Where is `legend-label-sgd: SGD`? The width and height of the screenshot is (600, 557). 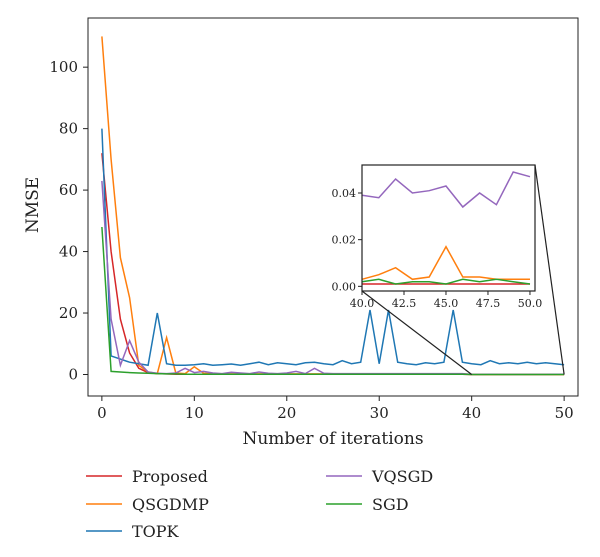 legend-label-sgd: SGD is located at coordinates (390, 504).